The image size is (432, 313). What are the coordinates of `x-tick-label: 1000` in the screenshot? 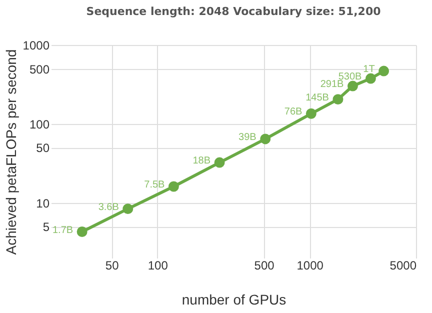 It's located at (310, 265).